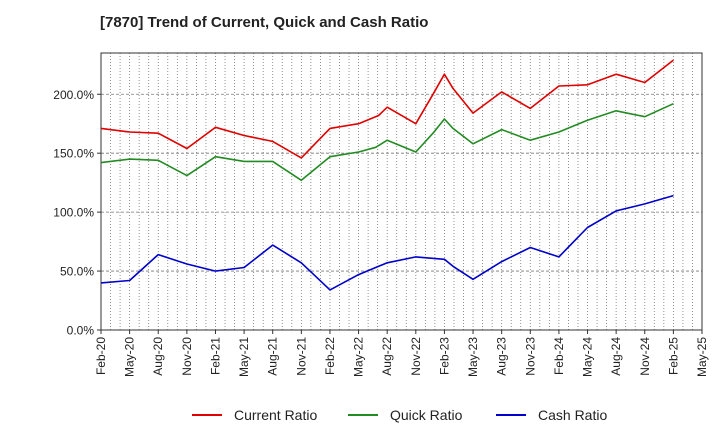  I want to click on legend-label: Quick Ratio, so click(426, 415).